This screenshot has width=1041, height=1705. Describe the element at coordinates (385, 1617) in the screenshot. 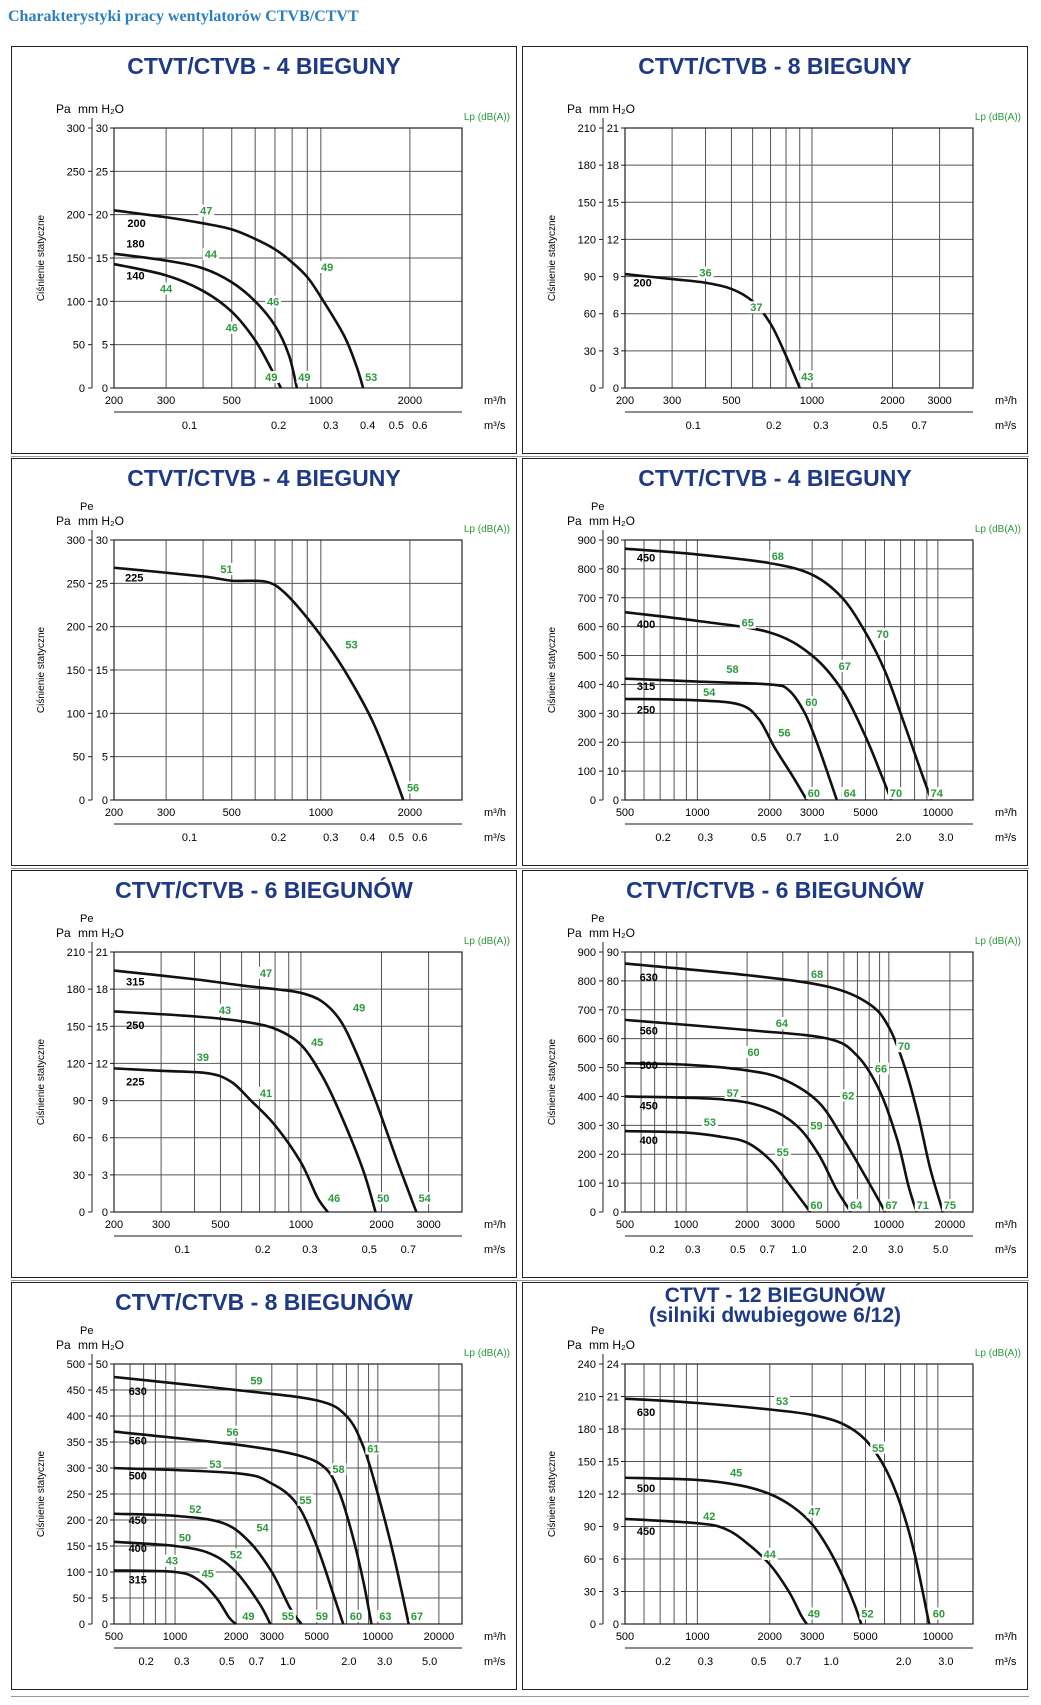

I see `lp-value-label: 63` at that location.